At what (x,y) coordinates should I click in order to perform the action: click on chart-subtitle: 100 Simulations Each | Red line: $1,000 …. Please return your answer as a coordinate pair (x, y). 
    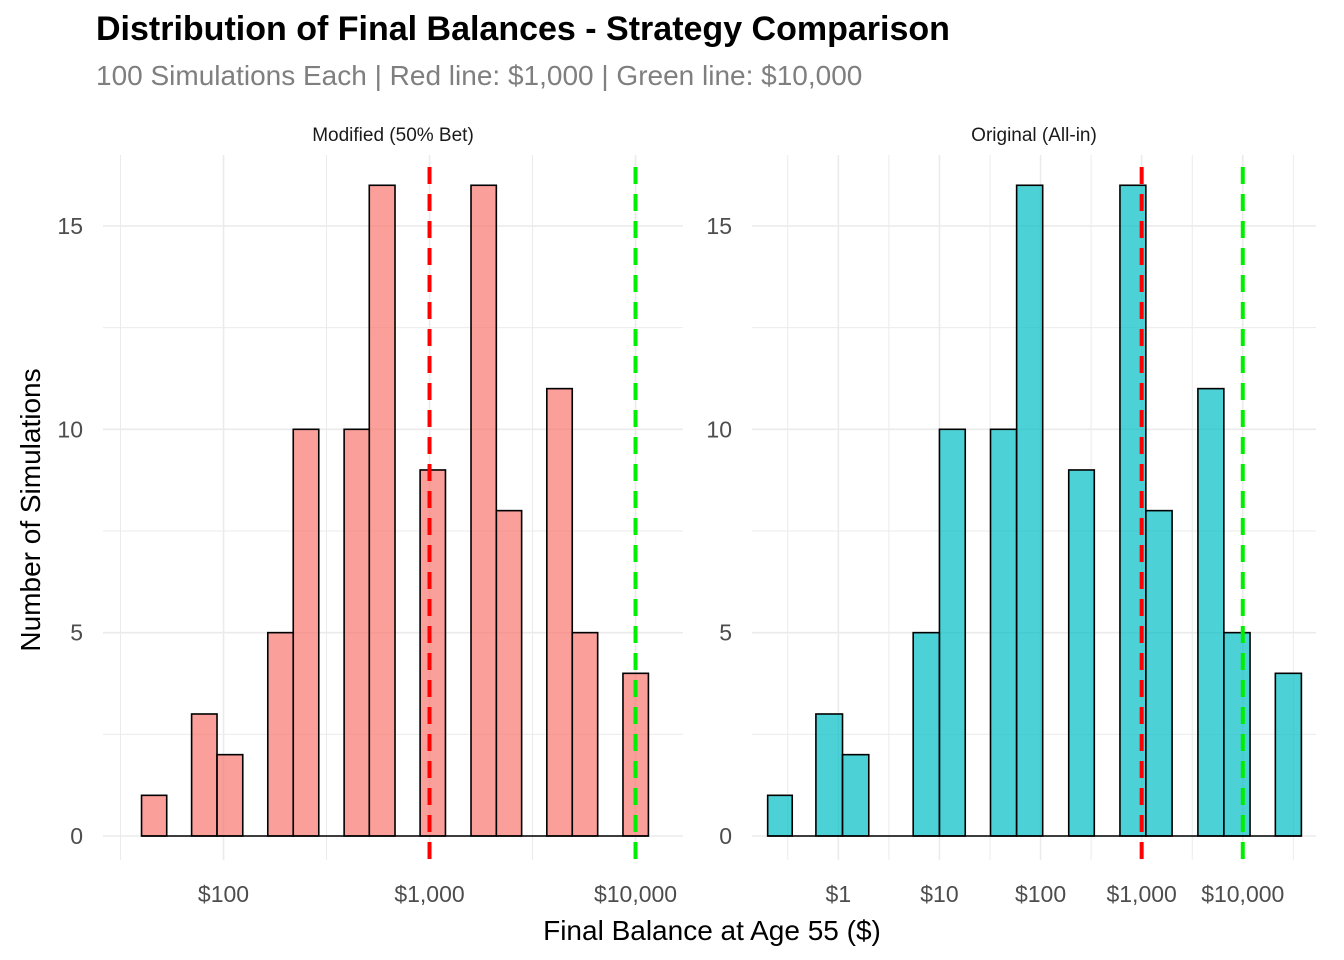
    Looking at the image, I should click on (479, 75).